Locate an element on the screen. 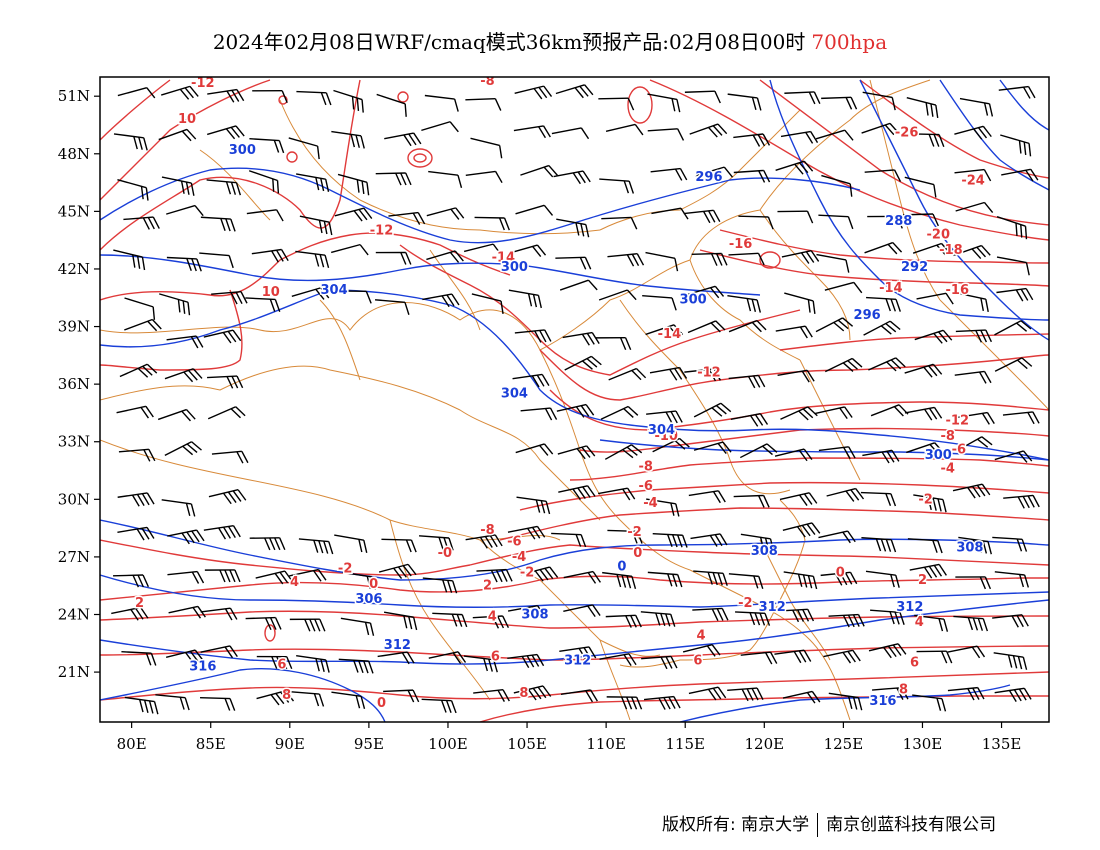 The image size is (1100, 850). isotherm-label: -26 is located at coordinates (907, 133).